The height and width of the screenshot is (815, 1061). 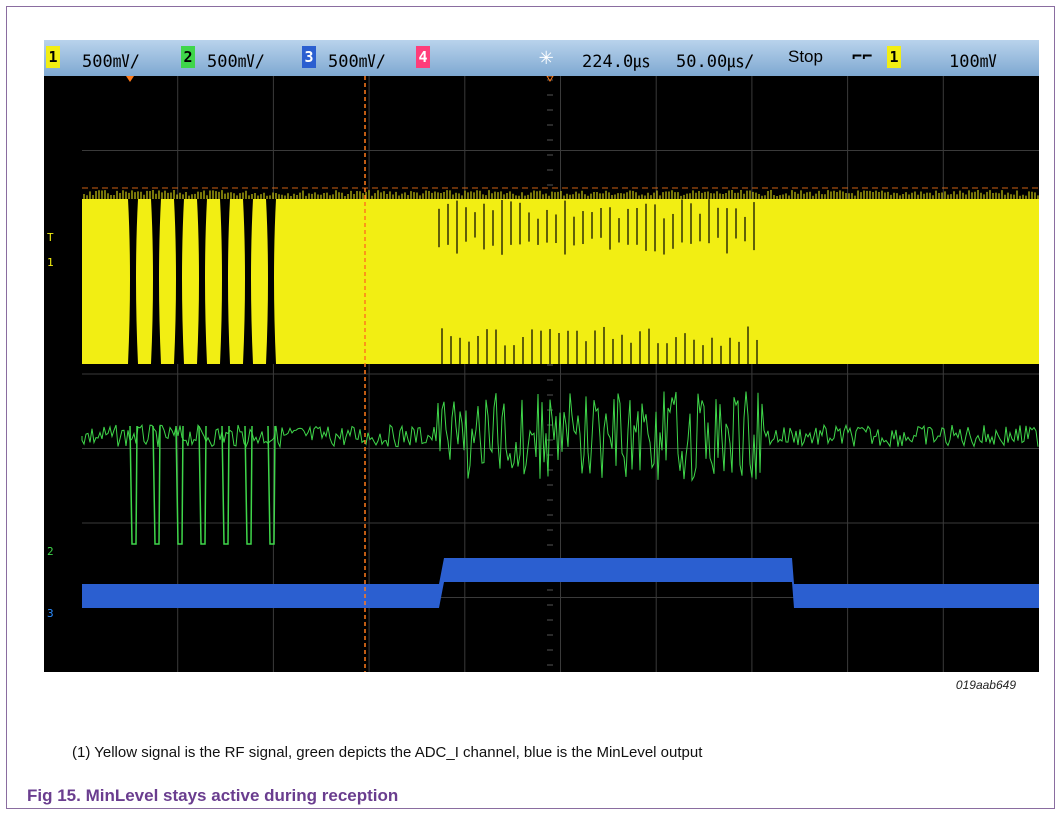 I want to click on ch1-ground-marker: 1, so click(x=50, y=262).